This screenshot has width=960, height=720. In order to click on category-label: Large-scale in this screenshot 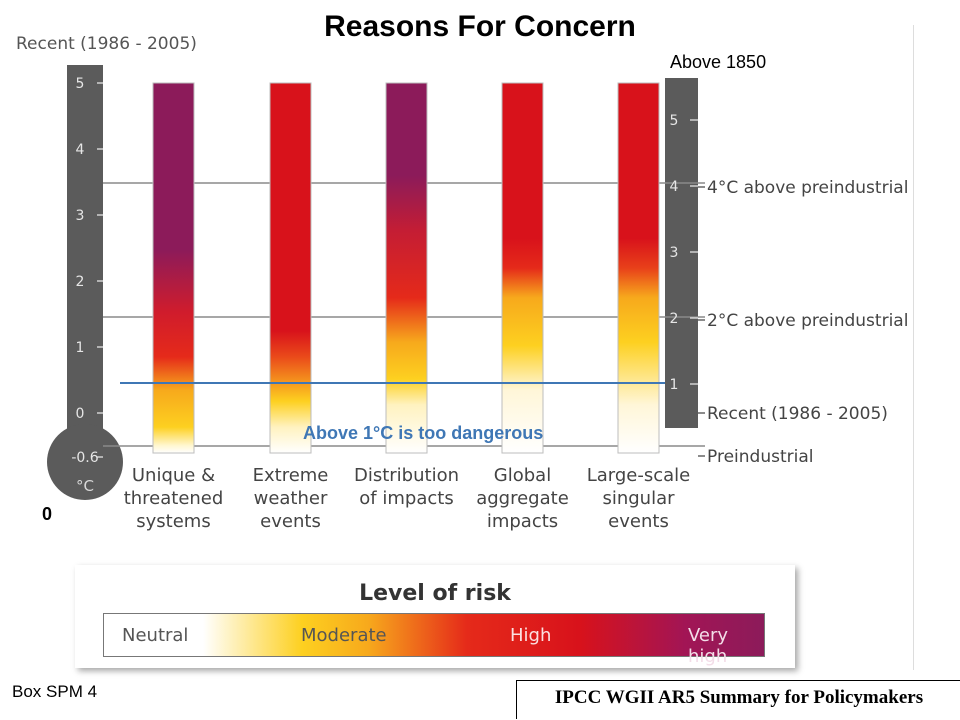, I will do `click(639, 475)`.